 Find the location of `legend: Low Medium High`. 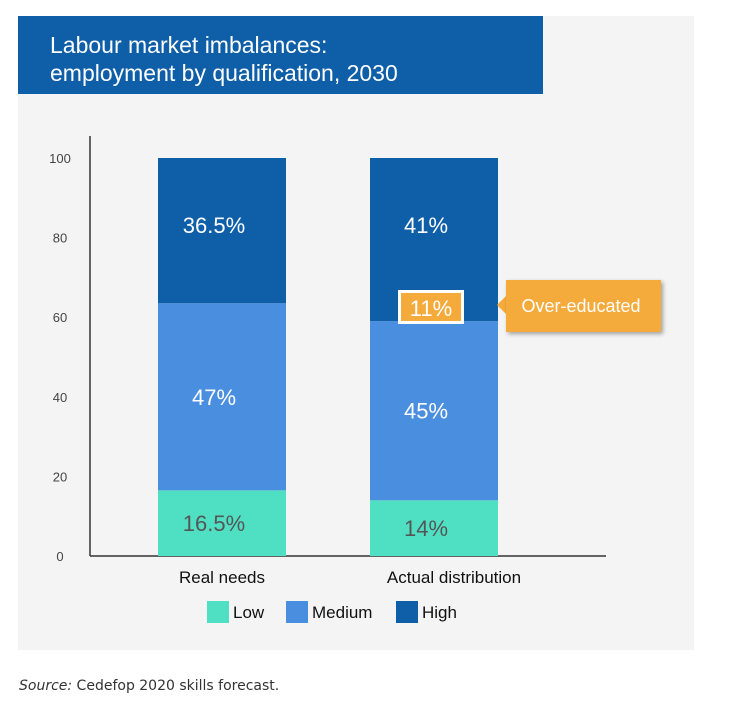

legend: Low Medium High is located at coordinates (332, 612).